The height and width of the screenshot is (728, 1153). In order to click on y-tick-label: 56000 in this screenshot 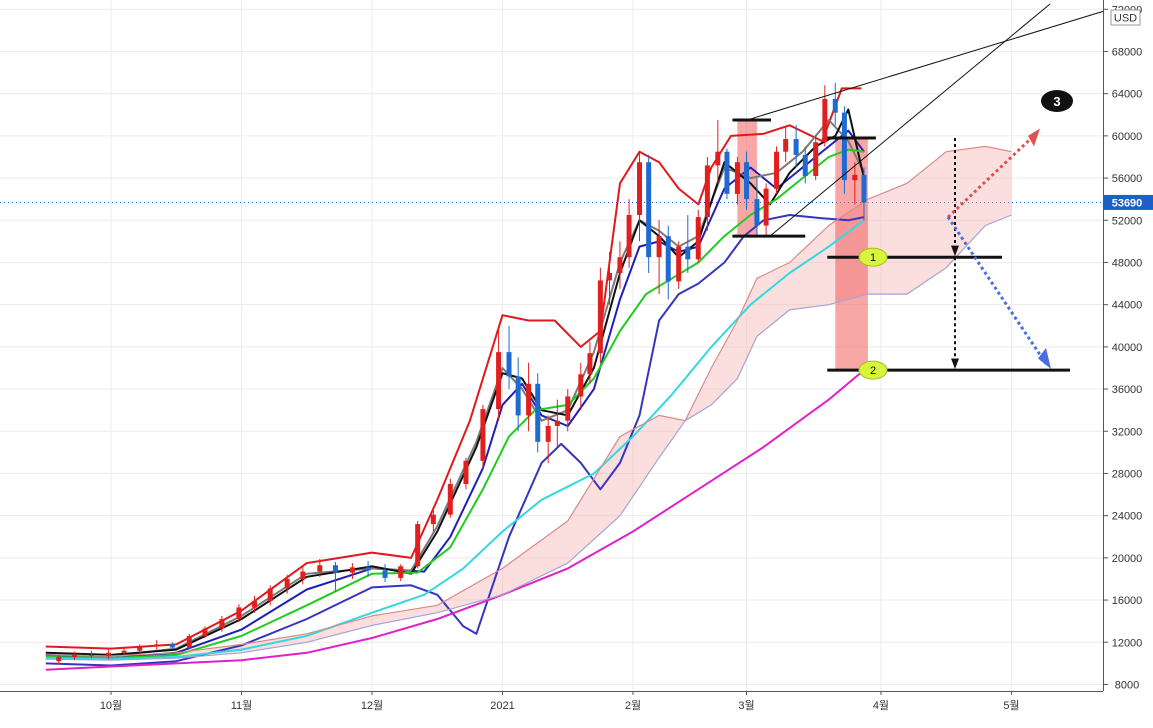, I will do `click(1127, 179)`.